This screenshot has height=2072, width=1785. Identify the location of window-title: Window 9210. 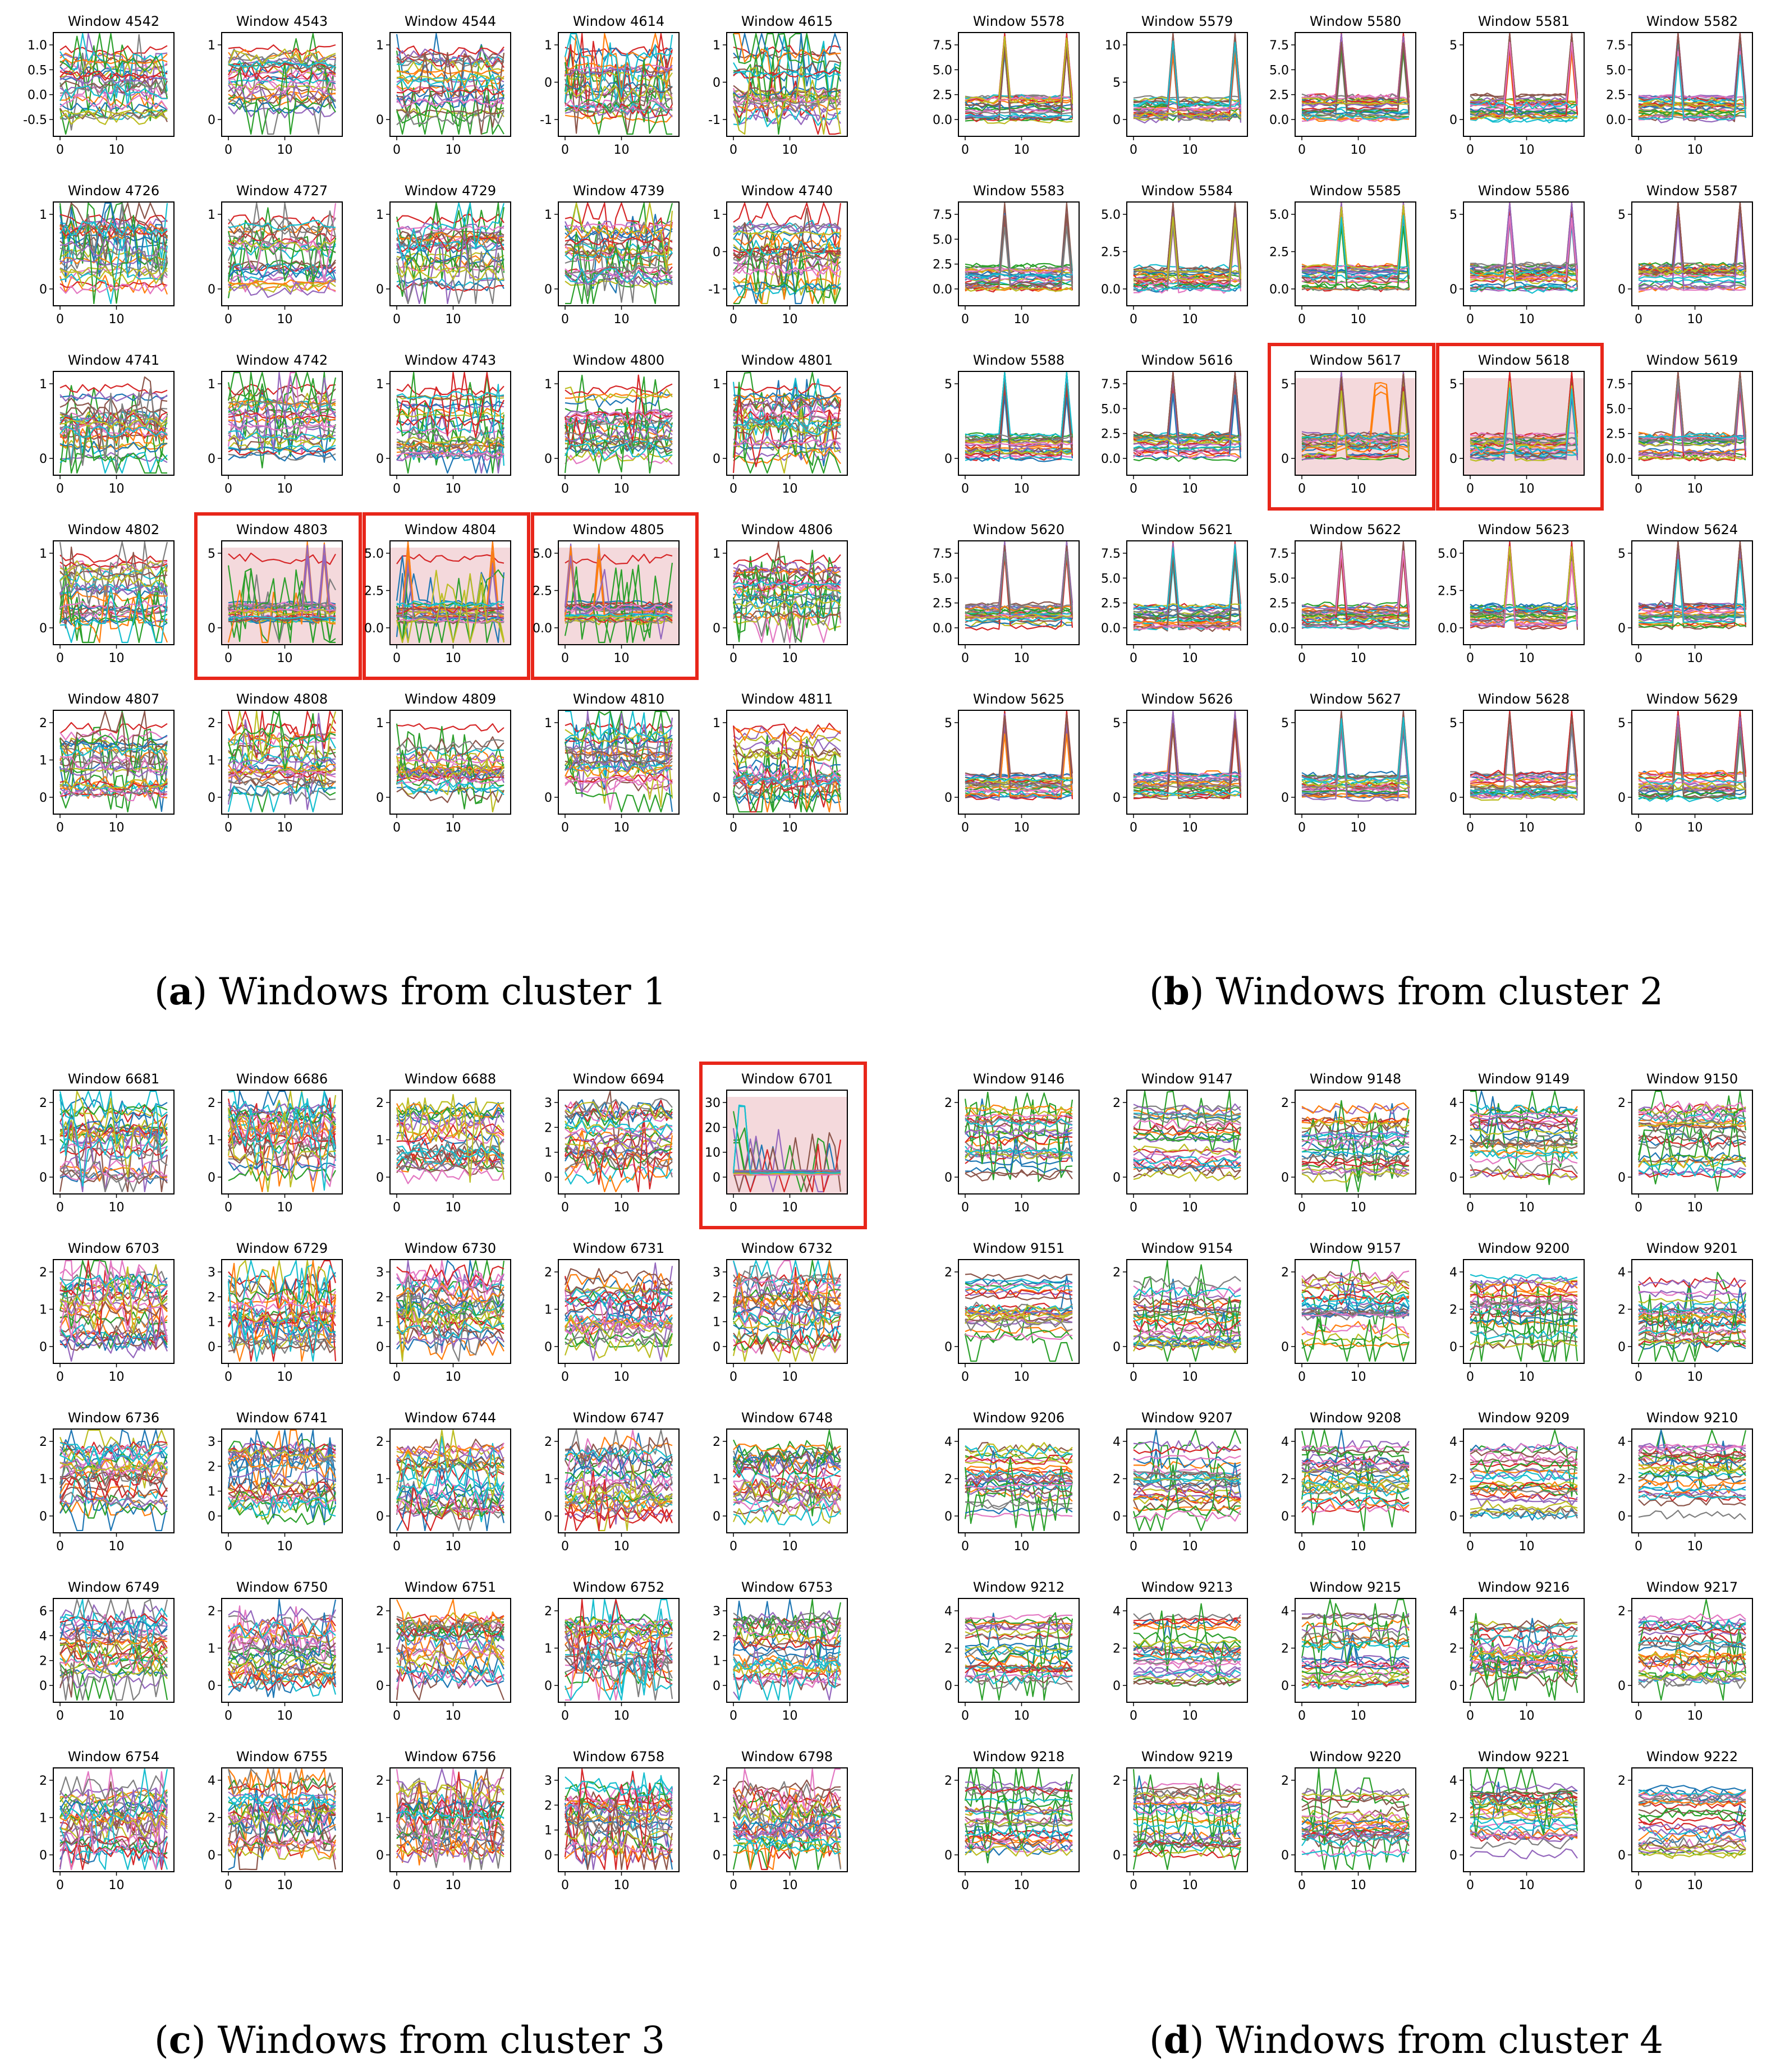
(1692, 1418).